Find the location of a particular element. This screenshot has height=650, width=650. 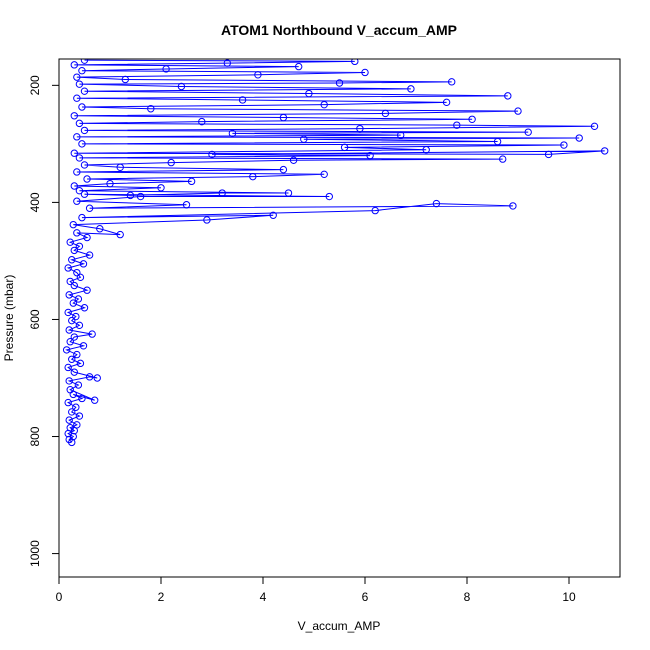

y-tick-label: 200 is located at coordinates (35, 85).